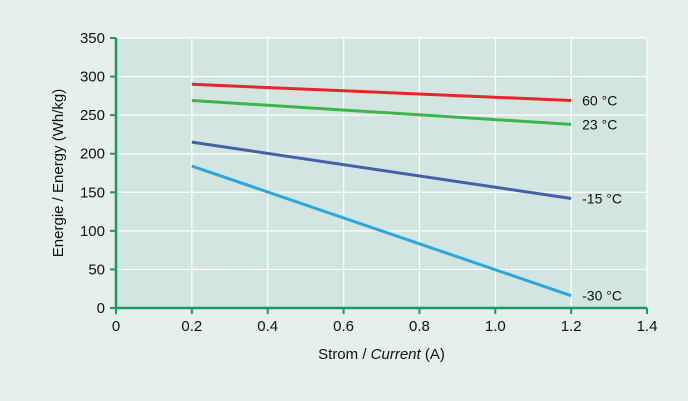 The image size is (688, 401). I want to click on series-labels: 60 °C 23 °C -15 °C -30 °C, so click(602, 197).